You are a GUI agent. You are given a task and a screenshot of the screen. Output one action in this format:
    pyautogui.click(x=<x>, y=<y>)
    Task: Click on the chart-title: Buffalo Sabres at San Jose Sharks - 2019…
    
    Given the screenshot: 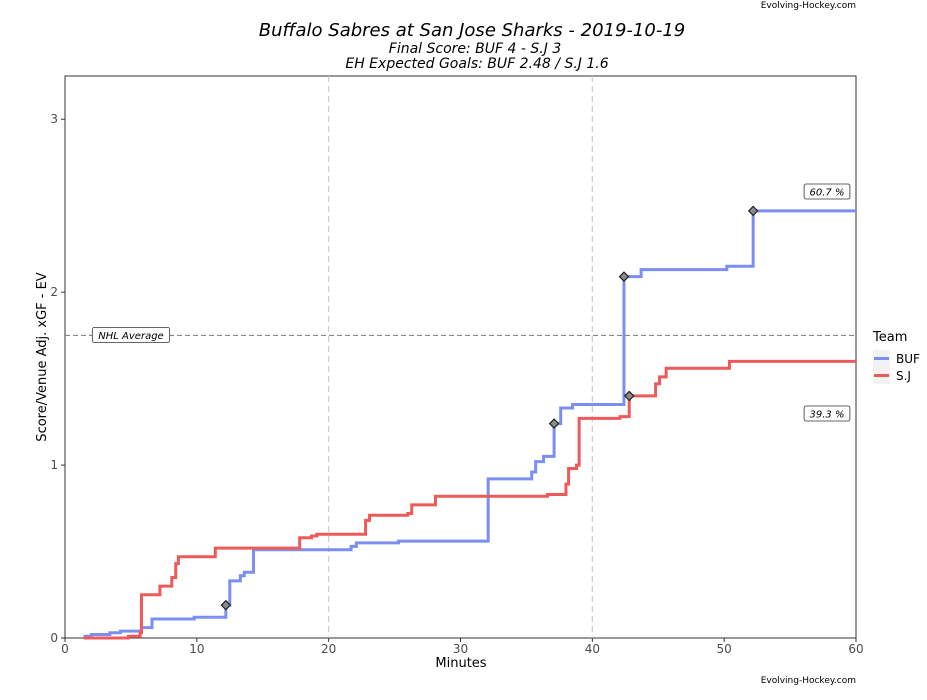 What is the action you would take?
    pyautogui.click(x=472, y=30)
    